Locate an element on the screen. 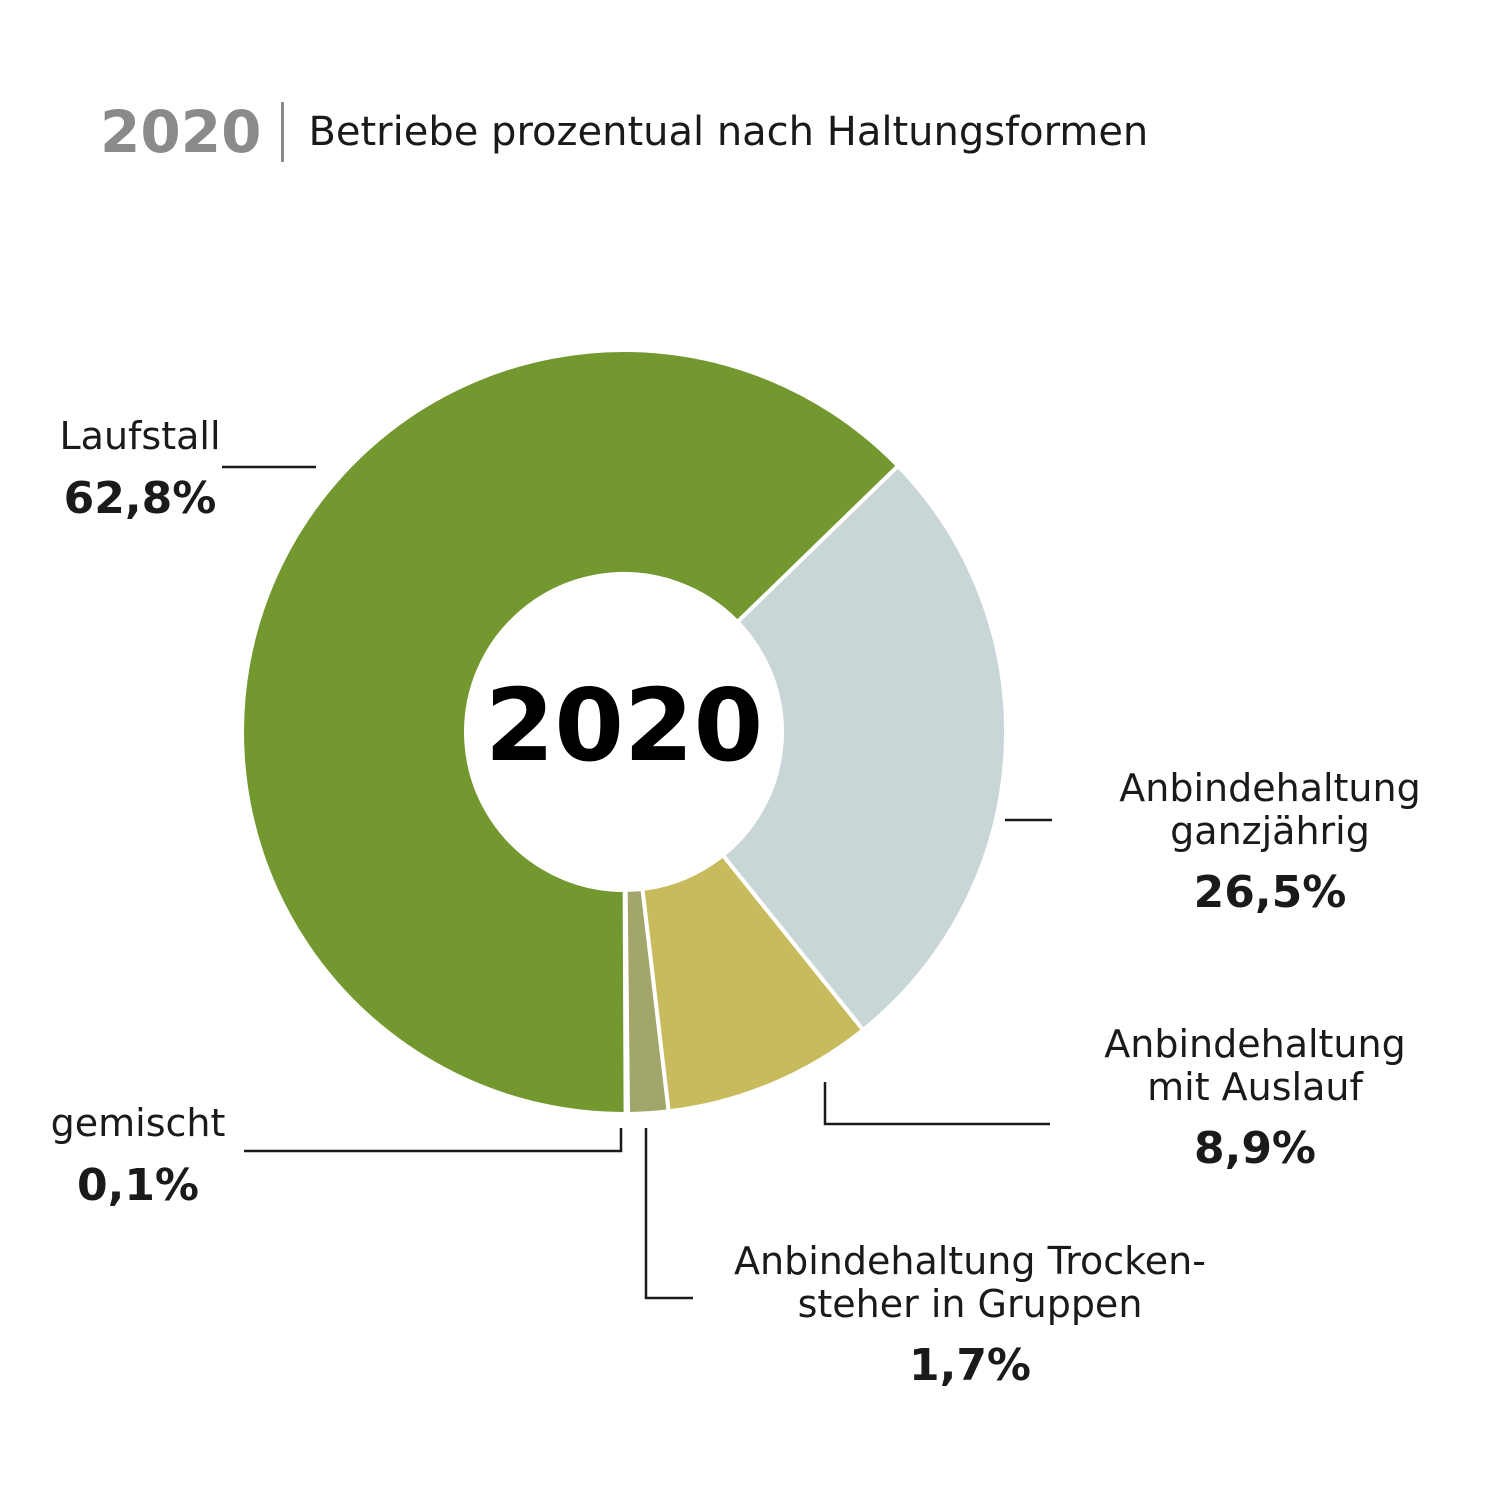 Image resolution: width=1500 pixels, height=1500 pixels. label-auslauf-line1: Anbindehaltung is located at coordinates (1255, 1044).